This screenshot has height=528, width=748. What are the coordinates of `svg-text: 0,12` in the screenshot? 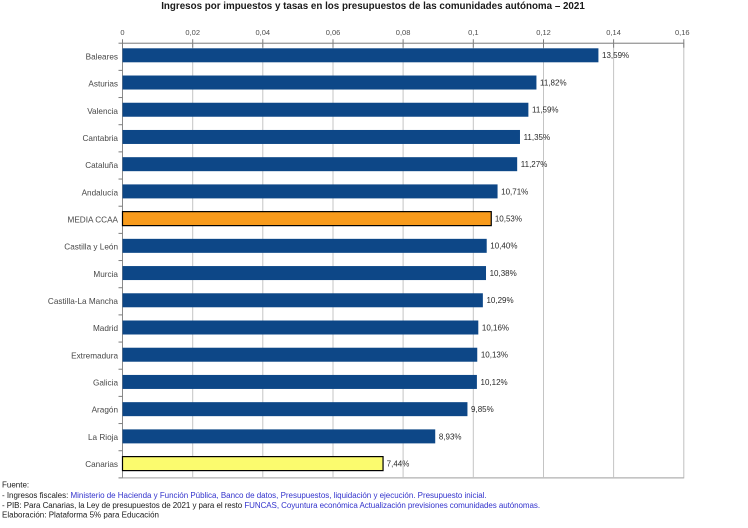 It's located at (543, 32).